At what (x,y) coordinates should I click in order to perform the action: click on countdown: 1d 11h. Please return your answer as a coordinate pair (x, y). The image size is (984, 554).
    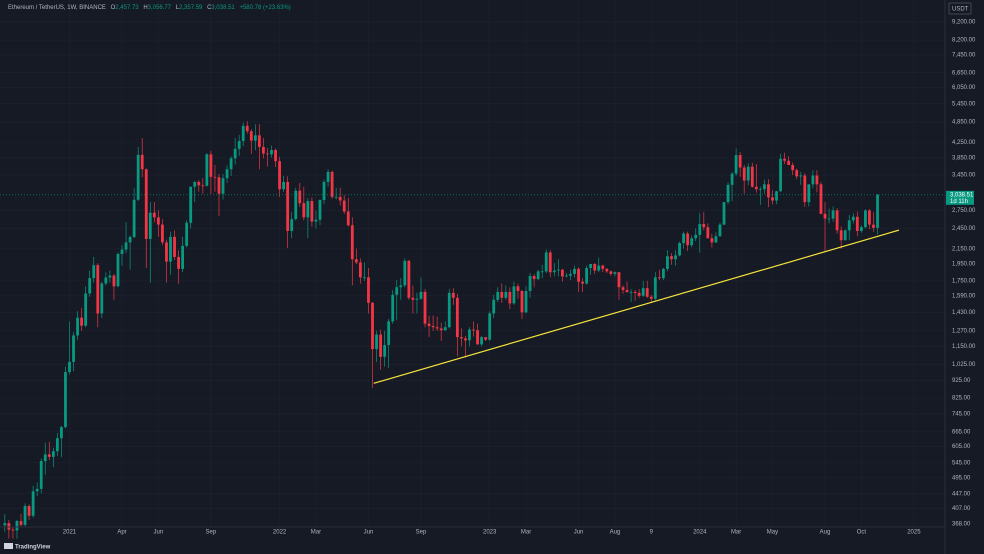
    Looking at the image, I should click on (959, 202).